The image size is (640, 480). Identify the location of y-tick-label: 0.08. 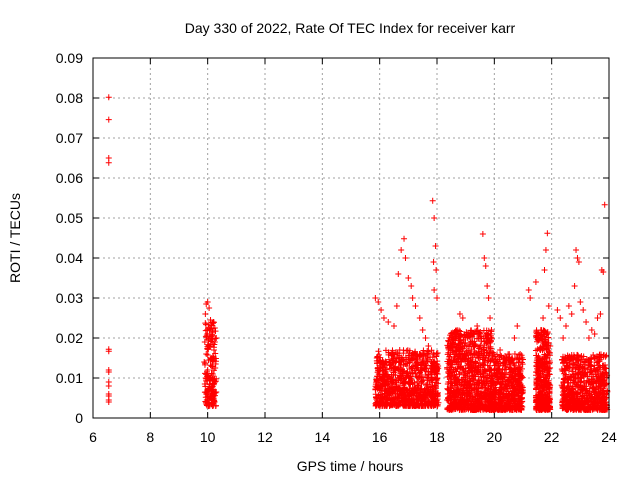
(69, 98).